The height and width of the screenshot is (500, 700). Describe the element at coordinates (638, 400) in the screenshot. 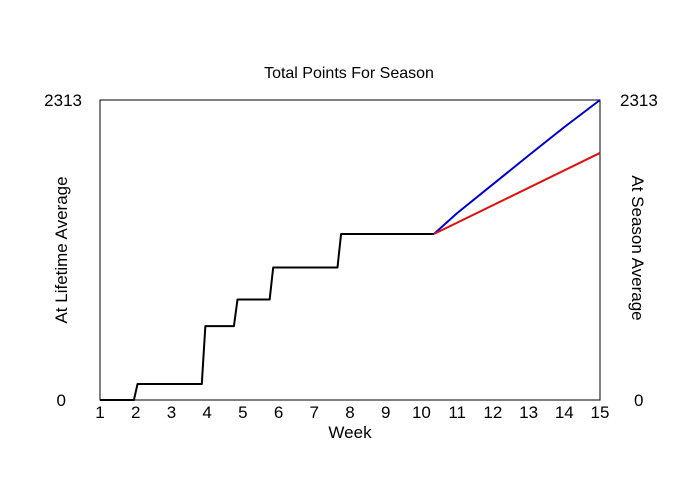

I see `y-tick-right-min: 0` at that location.